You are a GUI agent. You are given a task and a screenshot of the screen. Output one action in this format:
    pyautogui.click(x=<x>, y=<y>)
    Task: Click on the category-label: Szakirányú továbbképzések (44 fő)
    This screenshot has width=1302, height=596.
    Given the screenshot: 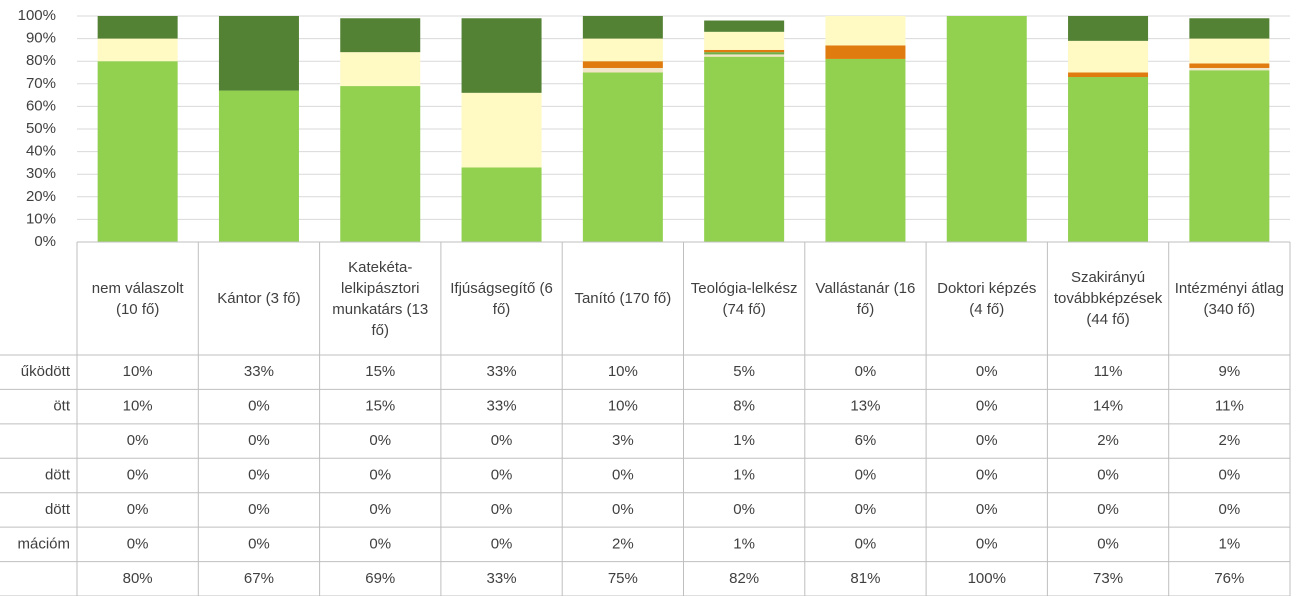 What is the action you would take?
    pyautogui.click(x=1108, y=298)
    